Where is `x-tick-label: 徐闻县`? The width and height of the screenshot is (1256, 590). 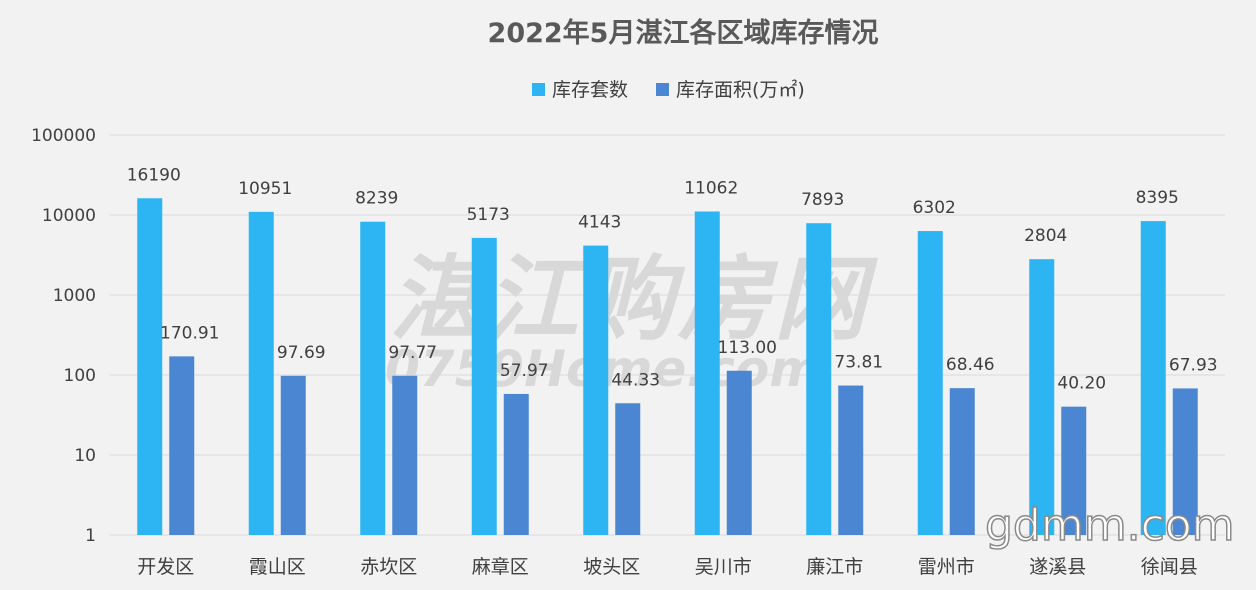 x-tick-label: 徐闻县 is located at coordinates (1169, 567).